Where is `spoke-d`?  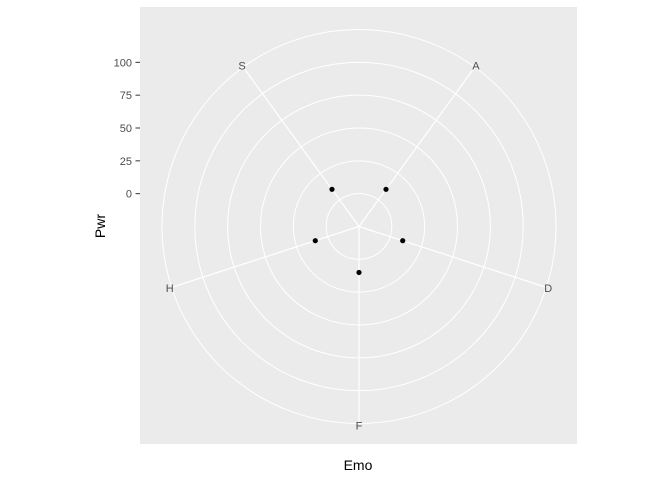 spoke-d is located at coordinates (452, 256).